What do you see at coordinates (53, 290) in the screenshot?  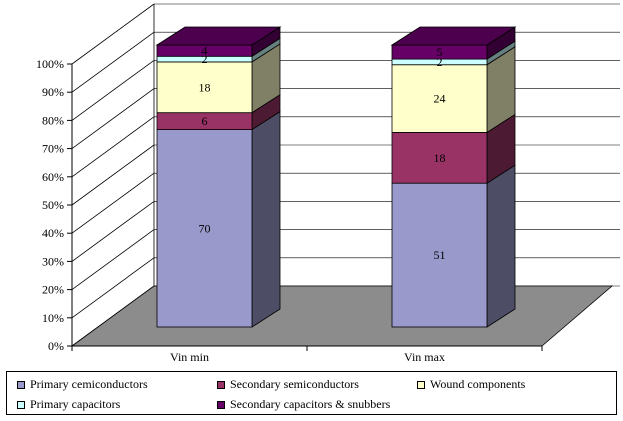 I see `y-tick-label: 20%` at bounding box center [53, 290].